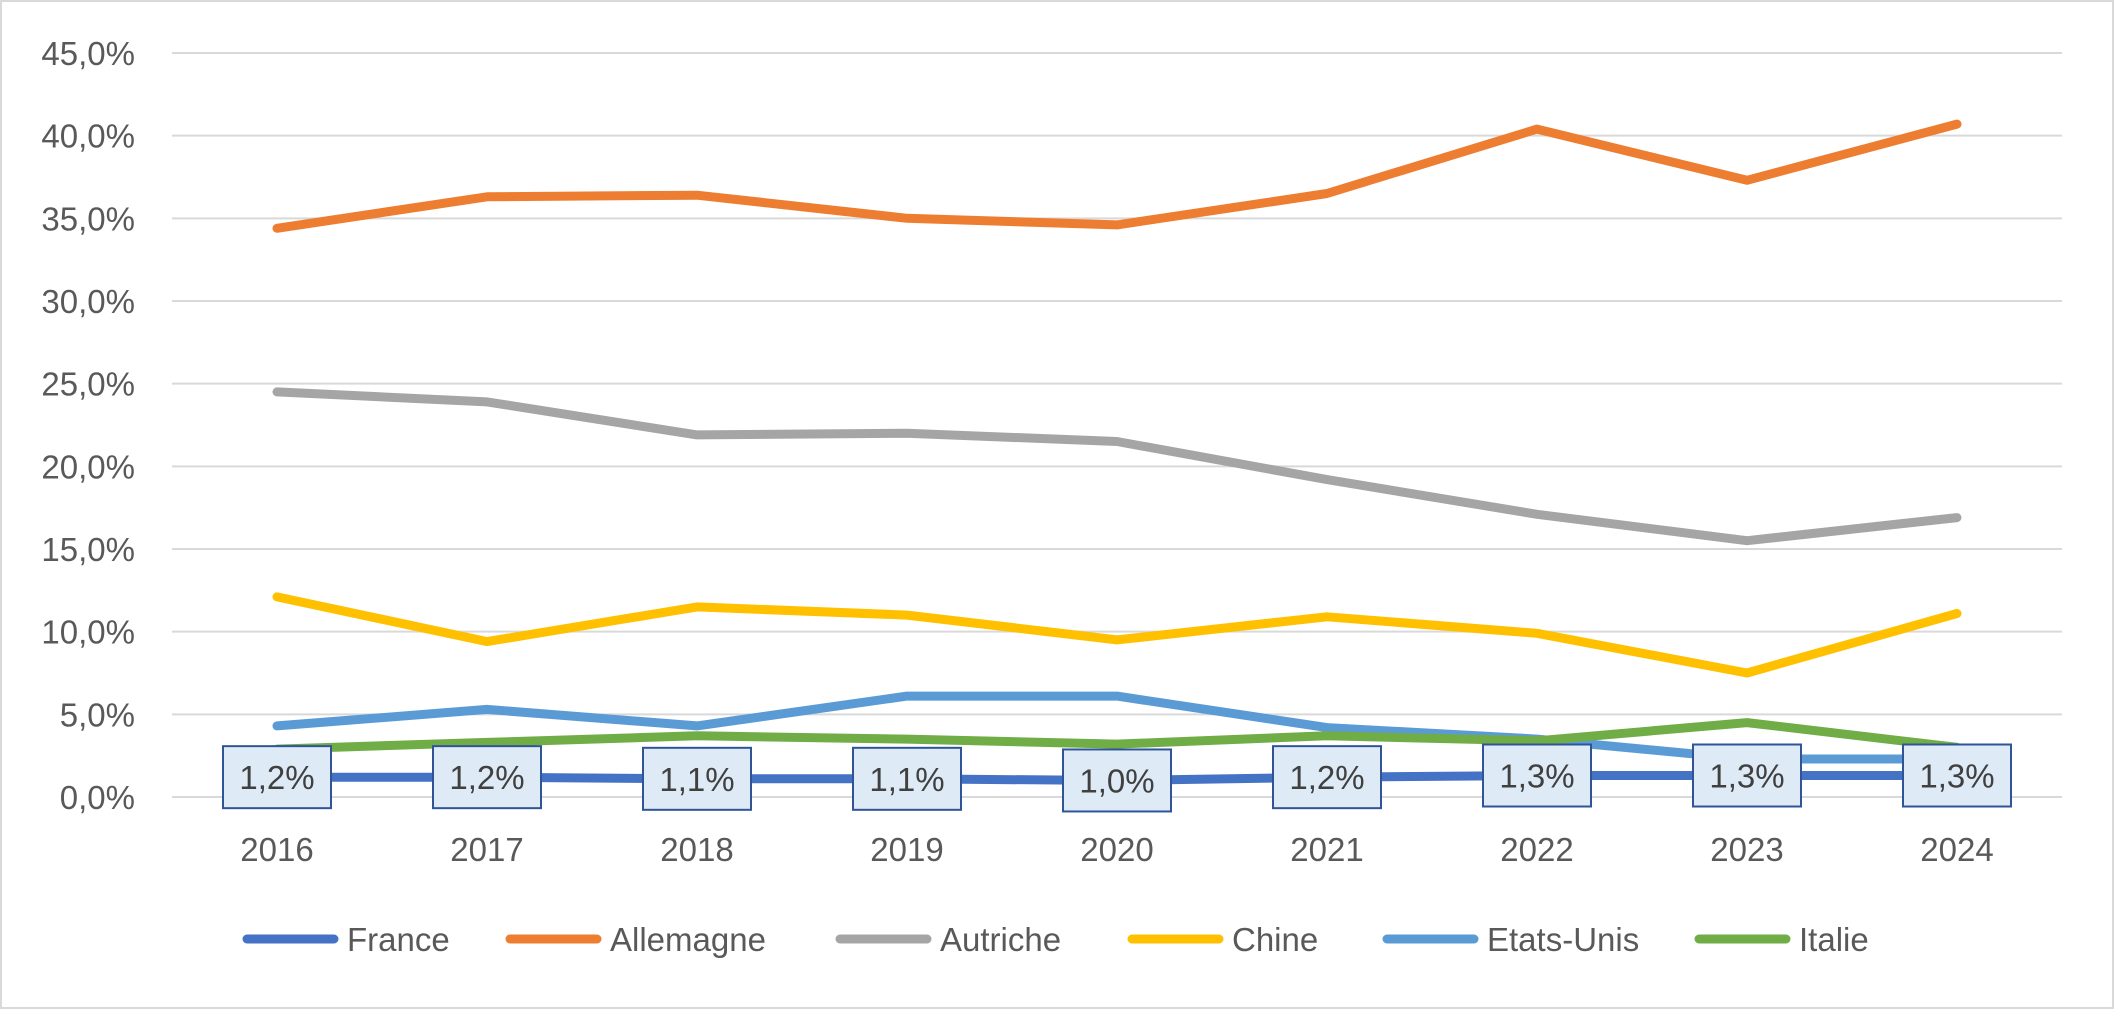 This screenshot has height=1012, width=2114. What do you see at coordinates (1117, 176) in the screenshot?
I see `series-line-allemagne` at bounding box center [1117, 176].